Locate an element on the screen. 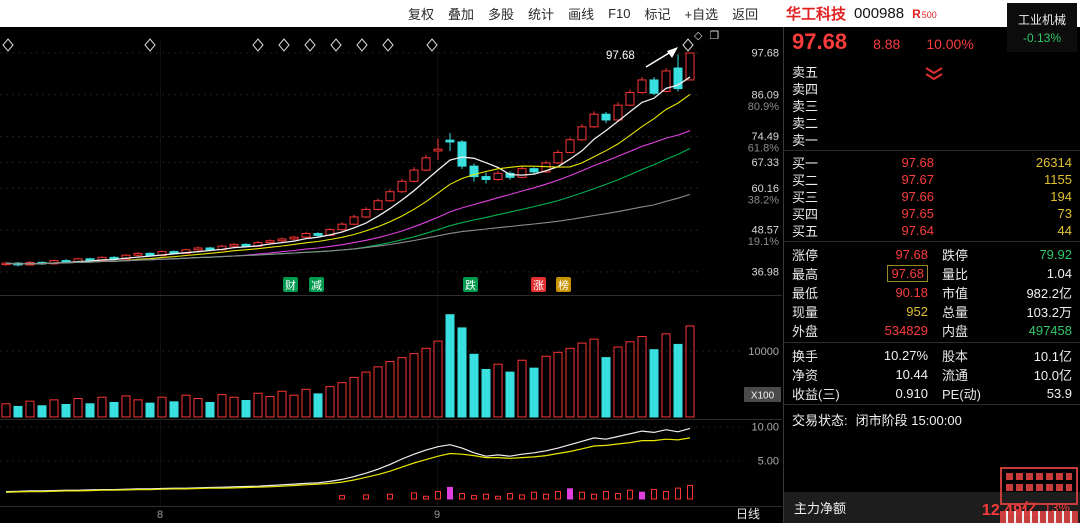  stat-row: 最低 90.18 市值 982.2亿 is located at coordinates (932, 292).